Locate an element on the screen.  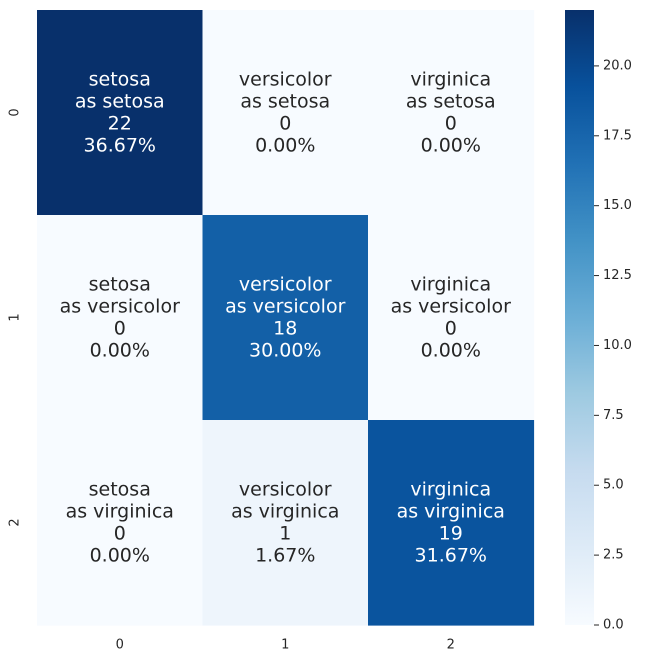
cell-label-r1-c1-line0: versicolor is located at coordinates (285, 285).